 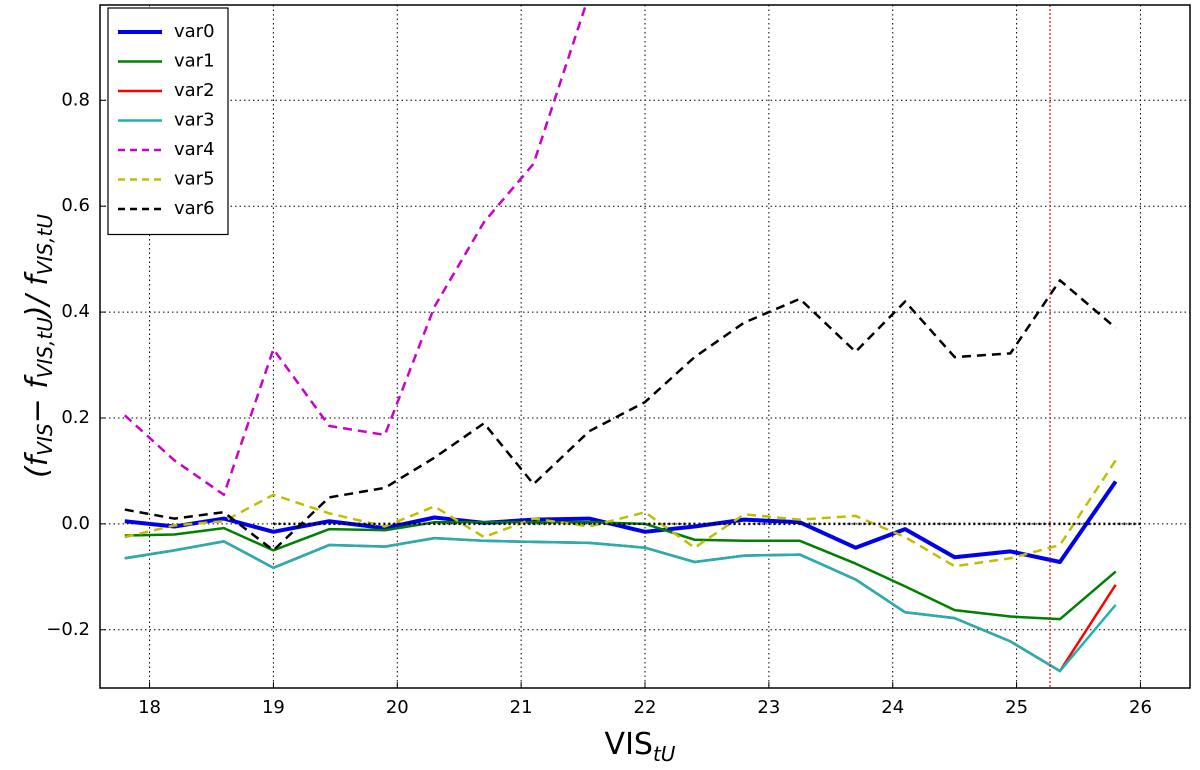 I want to click on x-label-sub: tU, so click(x=664, y=754).